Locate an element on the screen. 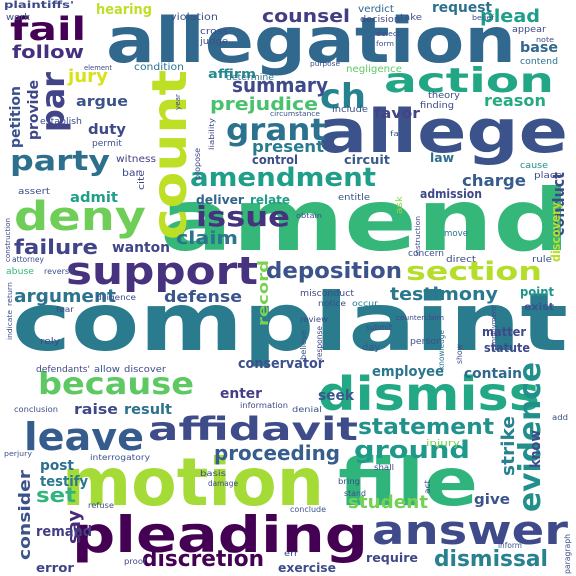 Image resolution: width=576 pixels, height=576 pixels. word-action: action is located at coordinates (469, 81).